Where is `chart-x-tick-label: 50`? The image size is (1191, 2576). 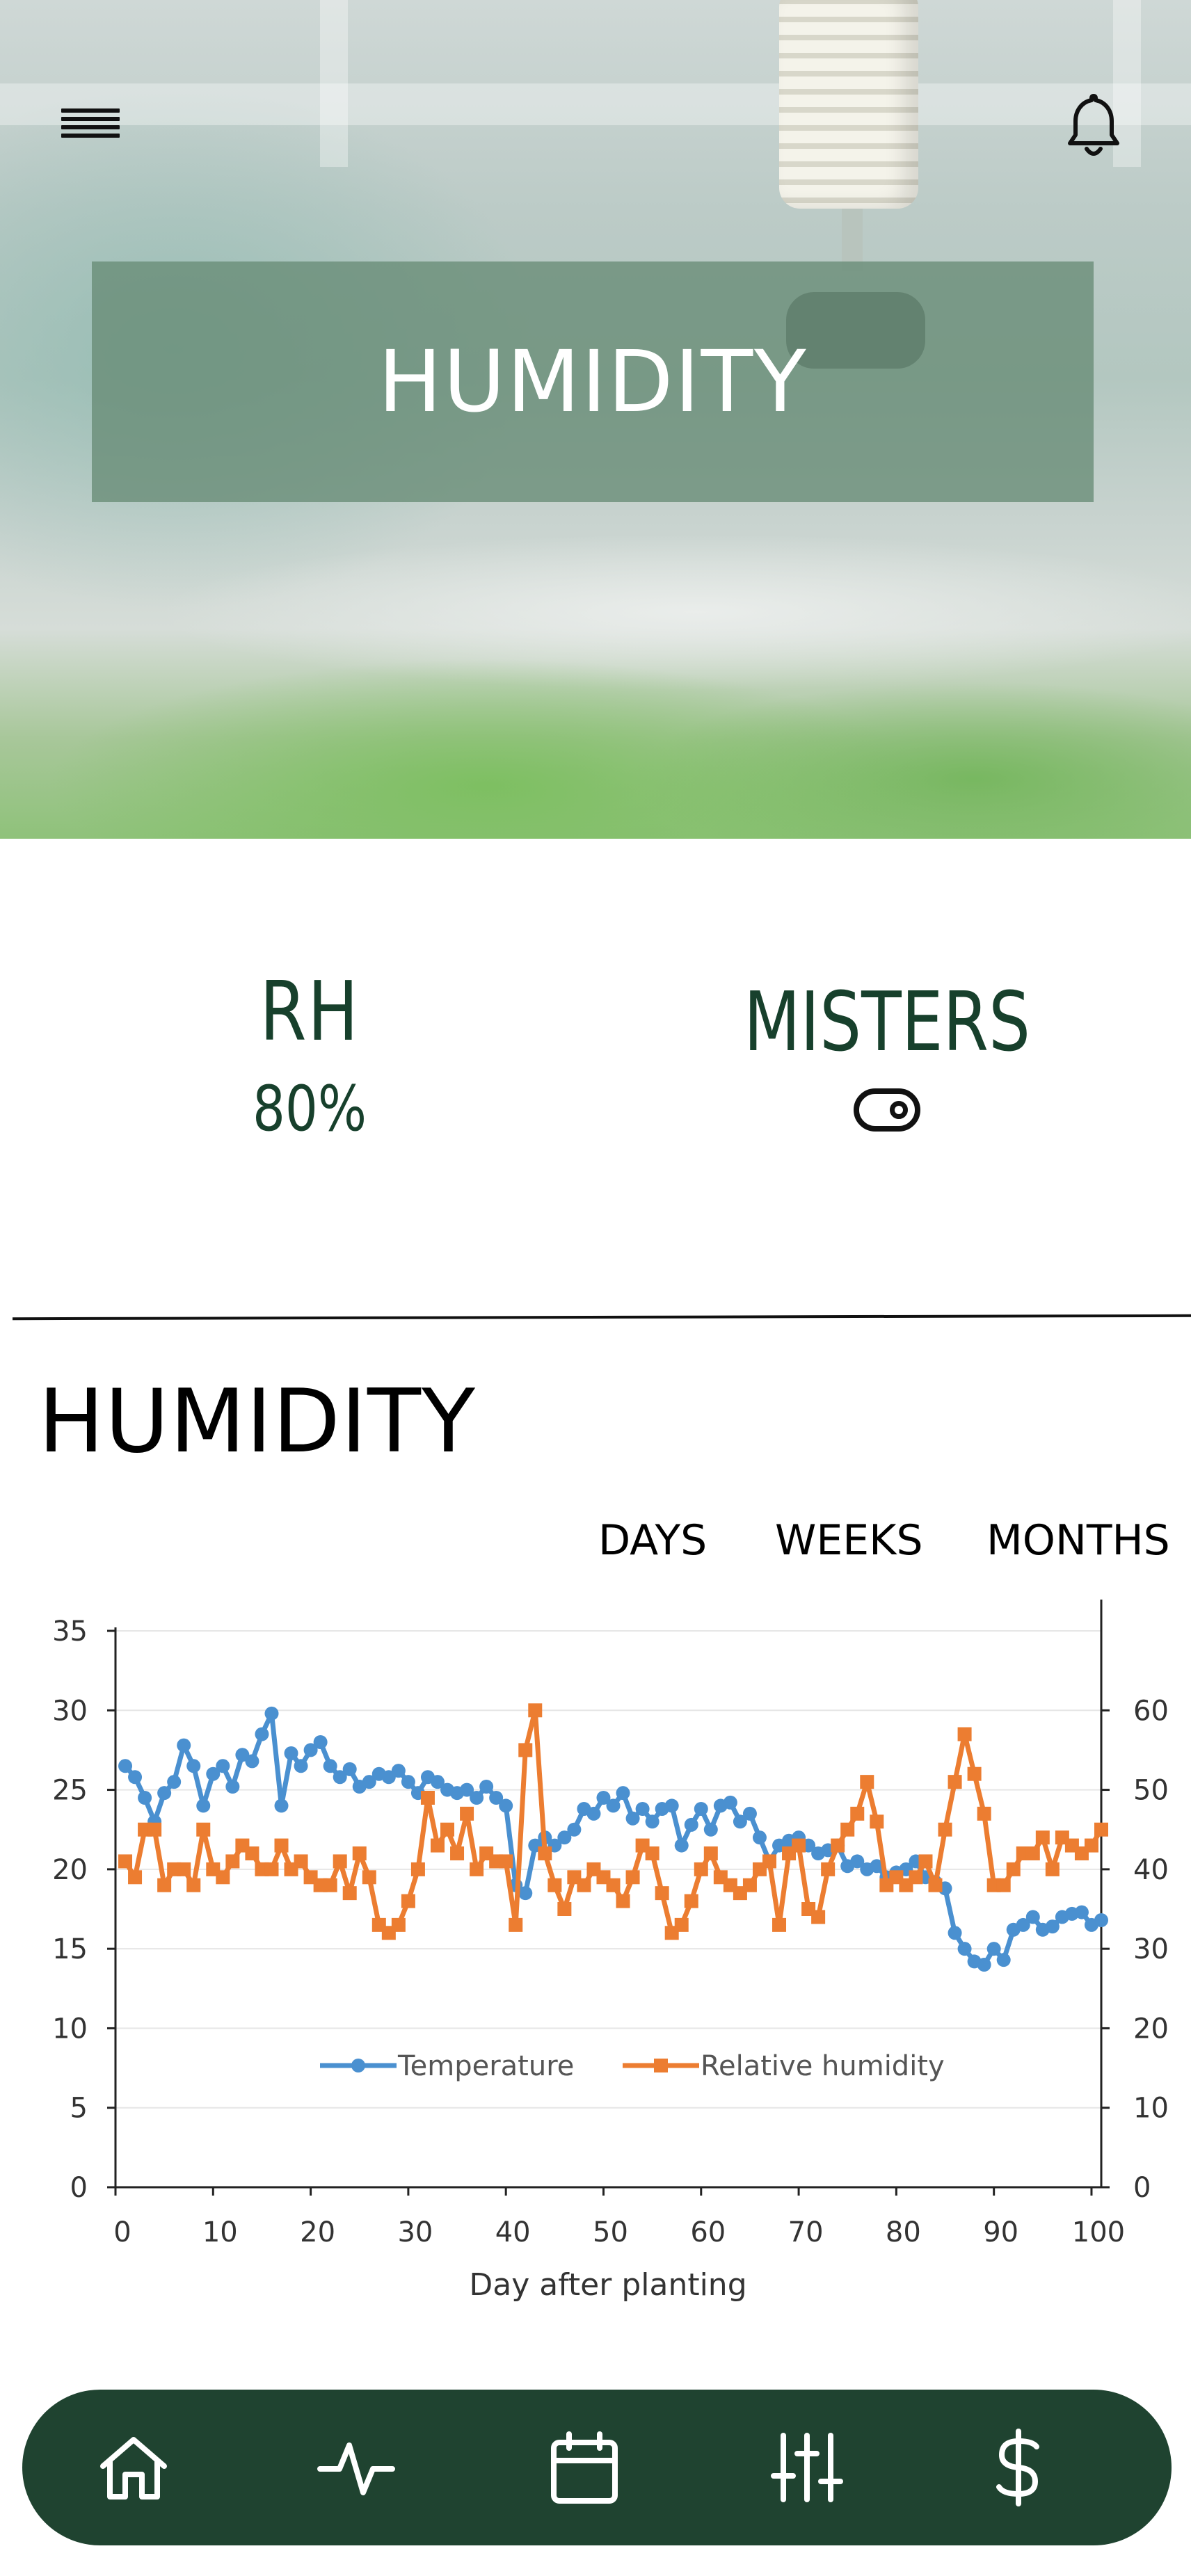 chart-x-tick-label: 50 is located at coordinates (610, 2232).